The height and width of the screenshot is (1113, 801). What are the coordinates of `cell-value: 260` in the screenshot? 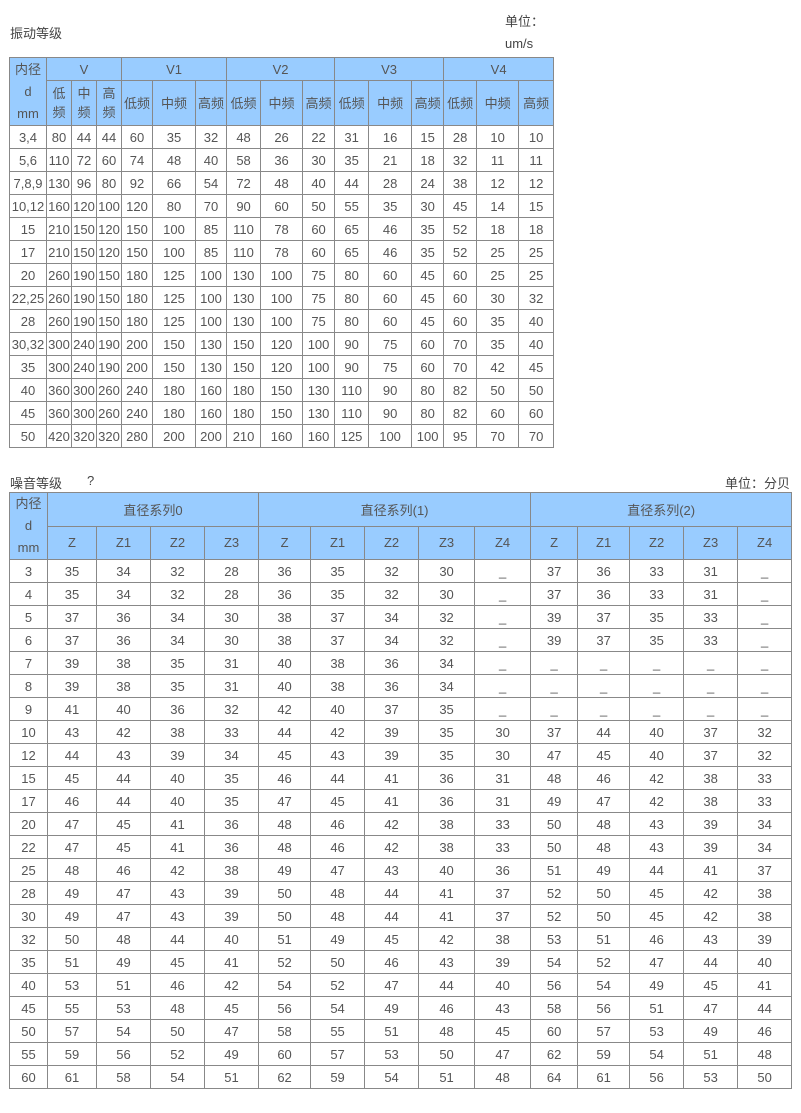 It's located at (59, 275).